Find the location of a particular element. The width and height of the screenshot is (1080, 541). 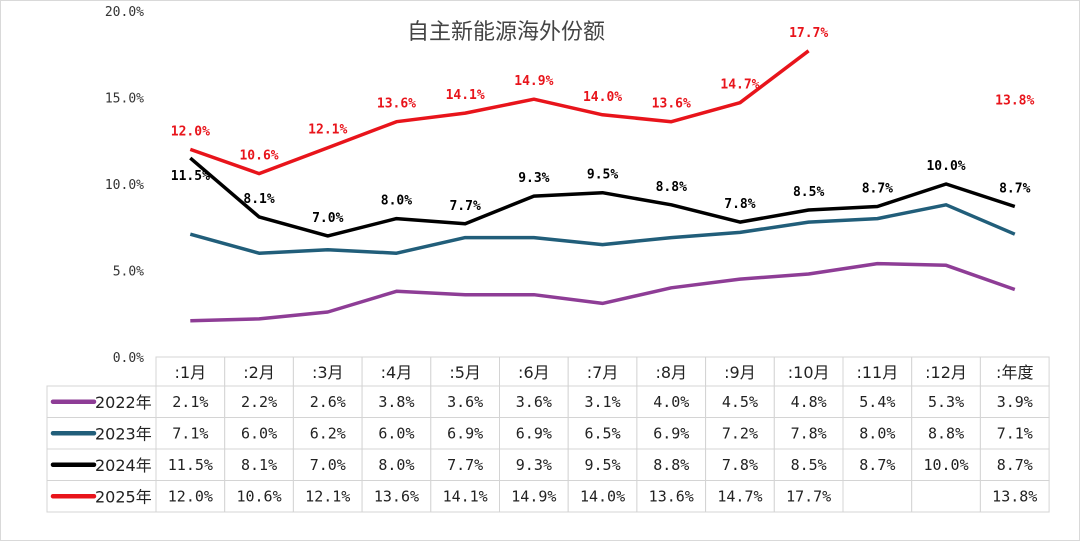

category-label: :2月 is located at coordinates (259, 372).